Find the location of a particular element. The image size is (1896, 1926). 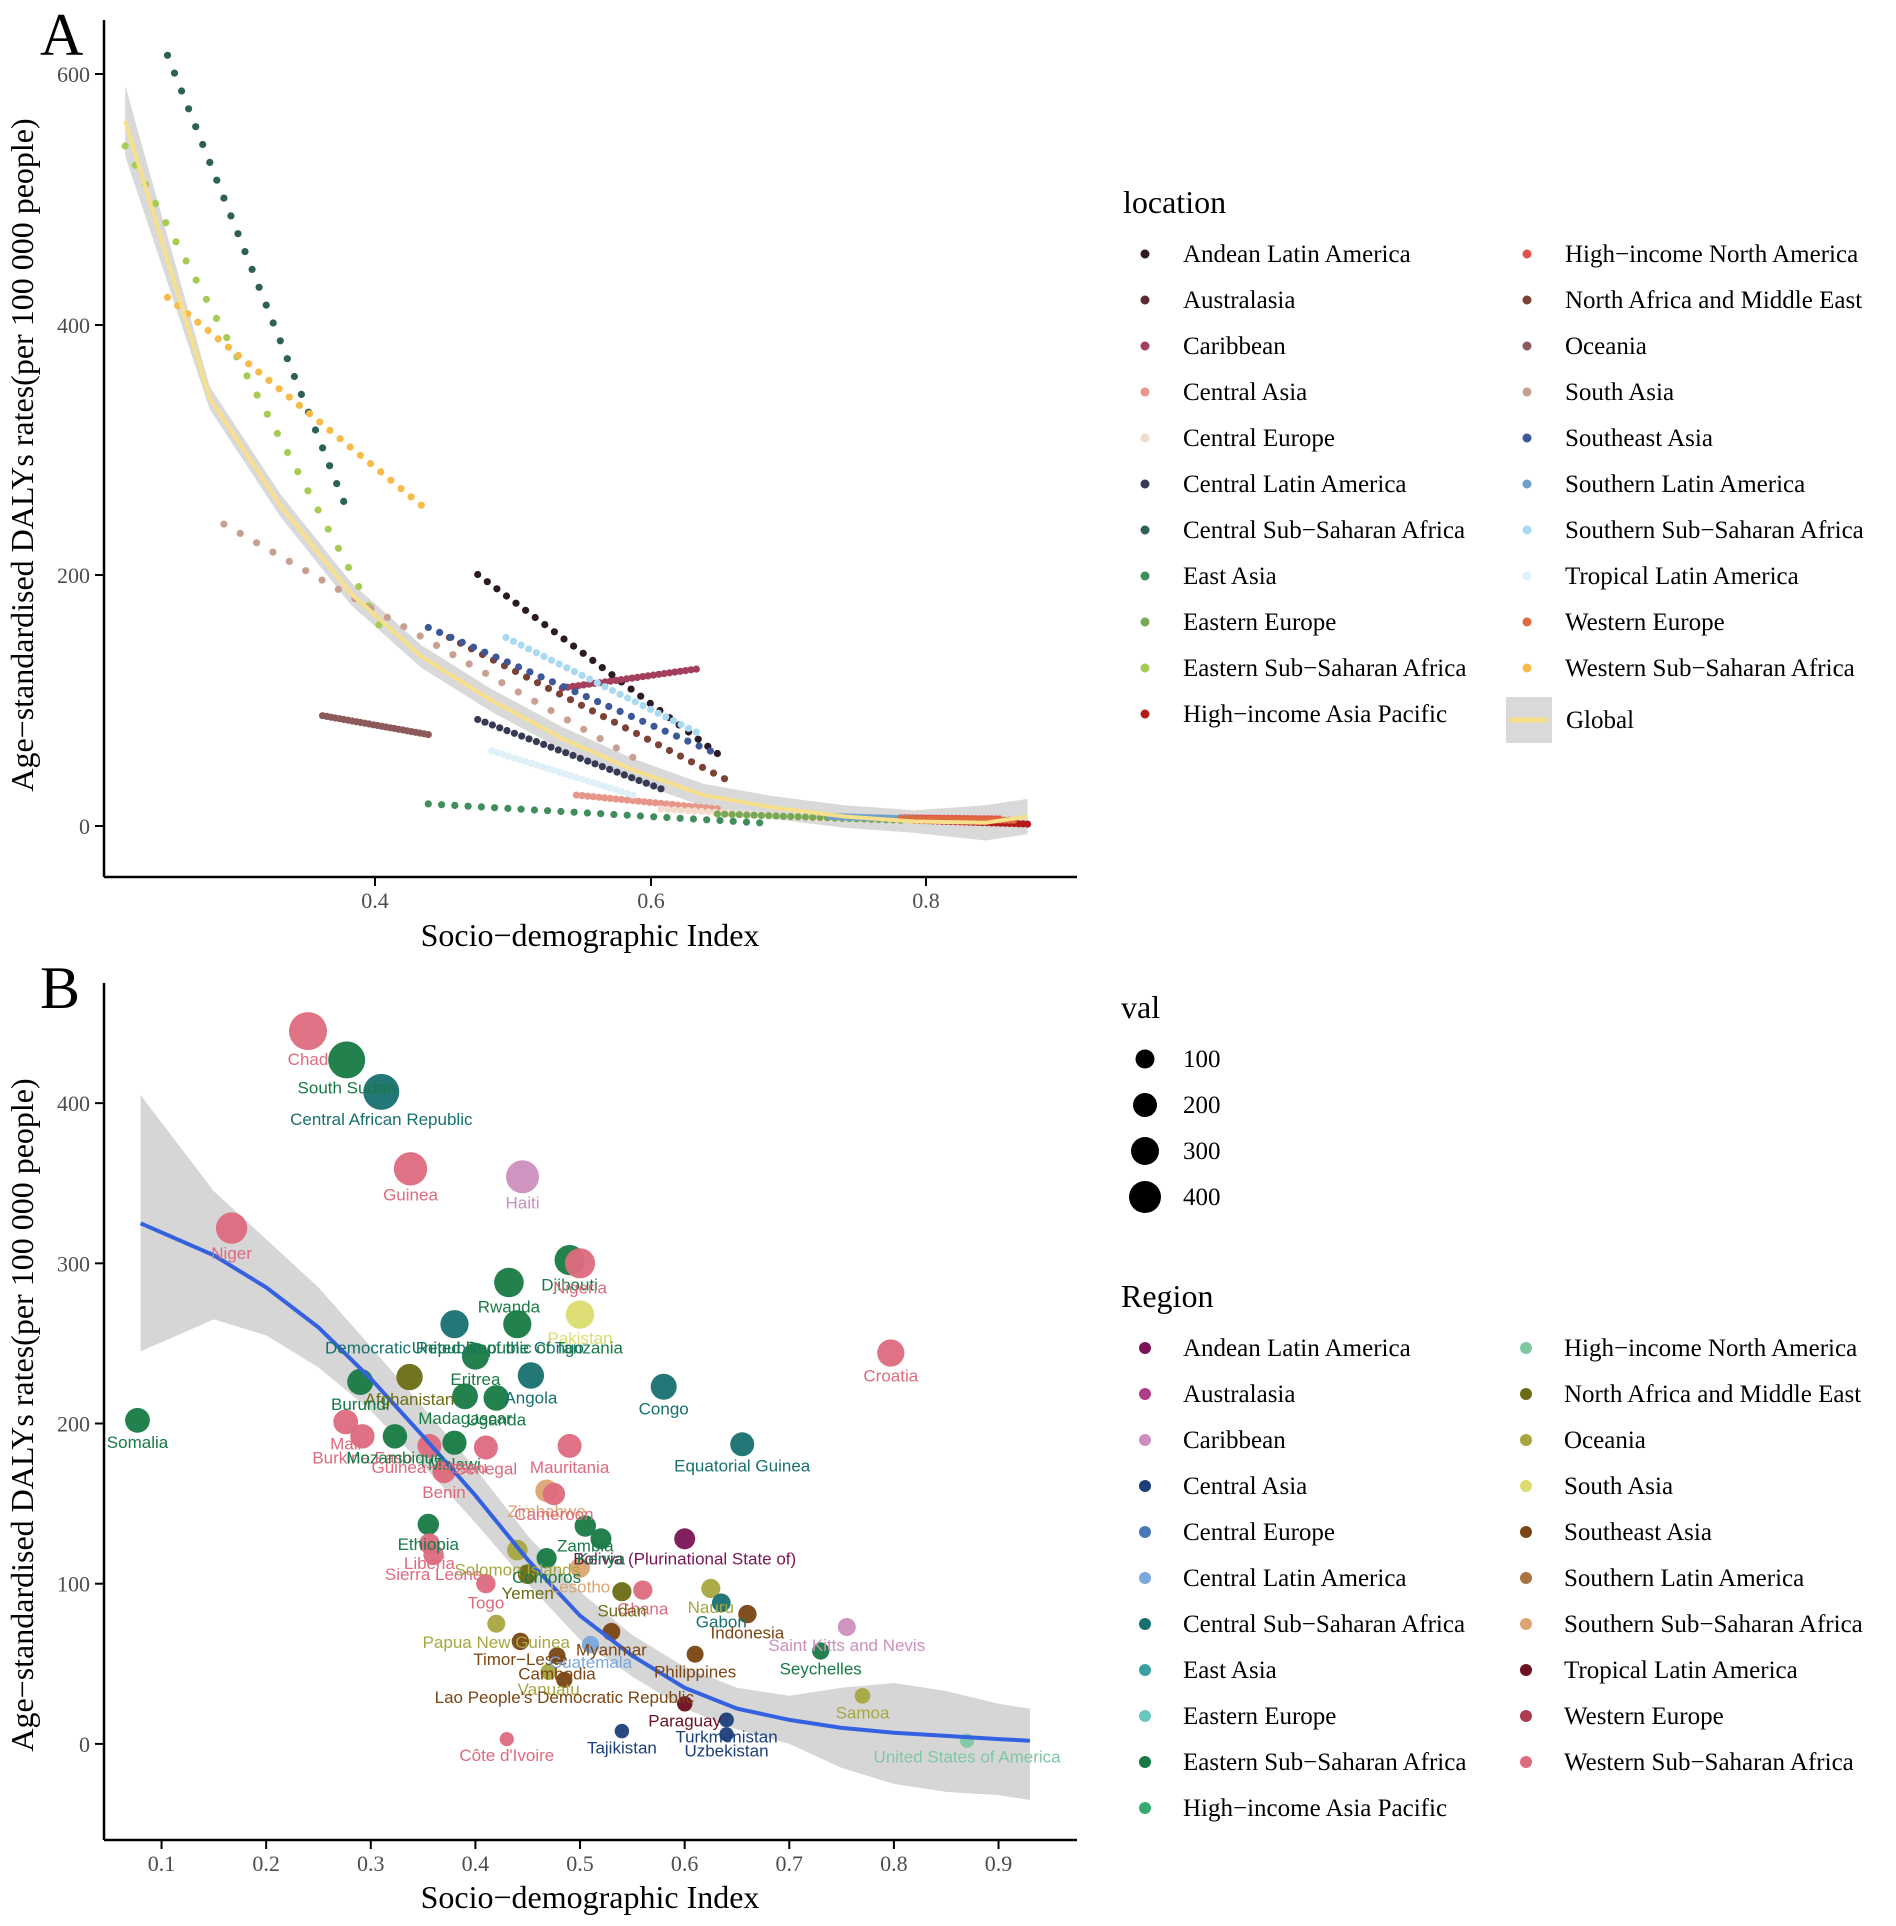

point-central-asia is located at coordinates (616, 799).